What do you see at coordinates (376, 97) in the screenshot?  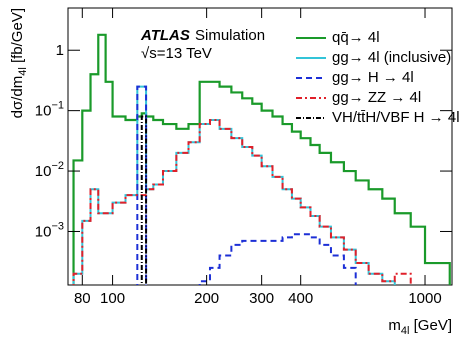 I see `legend-label: gg→ ZZ → 4l` at bounding box center [376, 97].